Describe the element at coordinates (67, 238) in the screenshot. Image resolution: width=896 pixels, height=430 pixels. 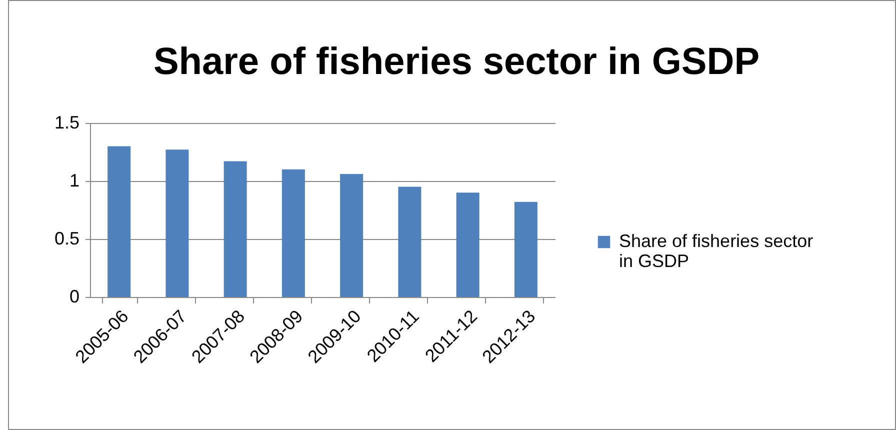
I see `y-tick-label: 0.5` at that location.